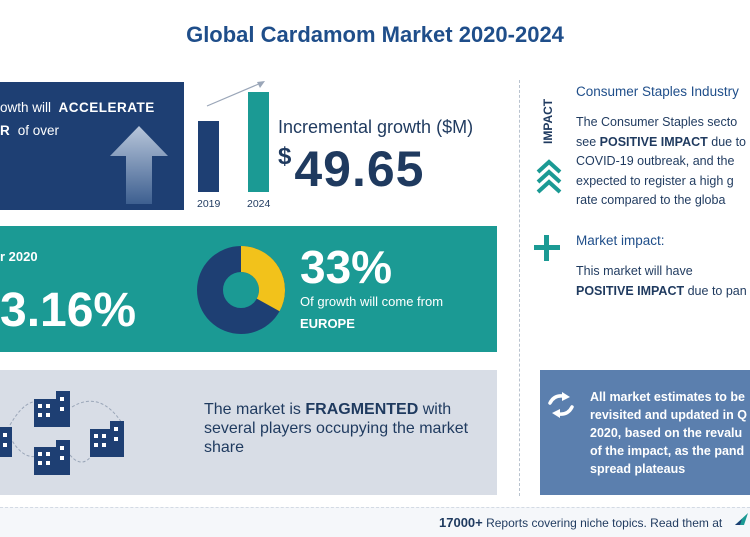 Image resolution: width=750 pixels, height=537 pixels. I want to click on region-share-label: Of growth will come from, so click(372, 301).